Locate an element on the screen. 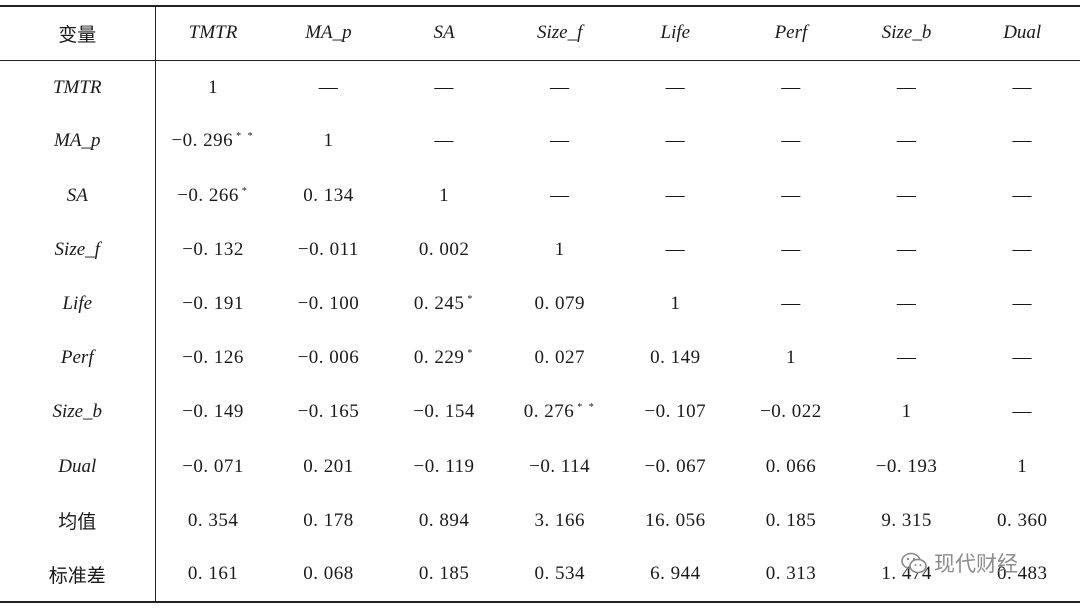 The width and height of the screenshot is (1080, 609). cell-value: 0. 027 is located at coordinates (559, 358).